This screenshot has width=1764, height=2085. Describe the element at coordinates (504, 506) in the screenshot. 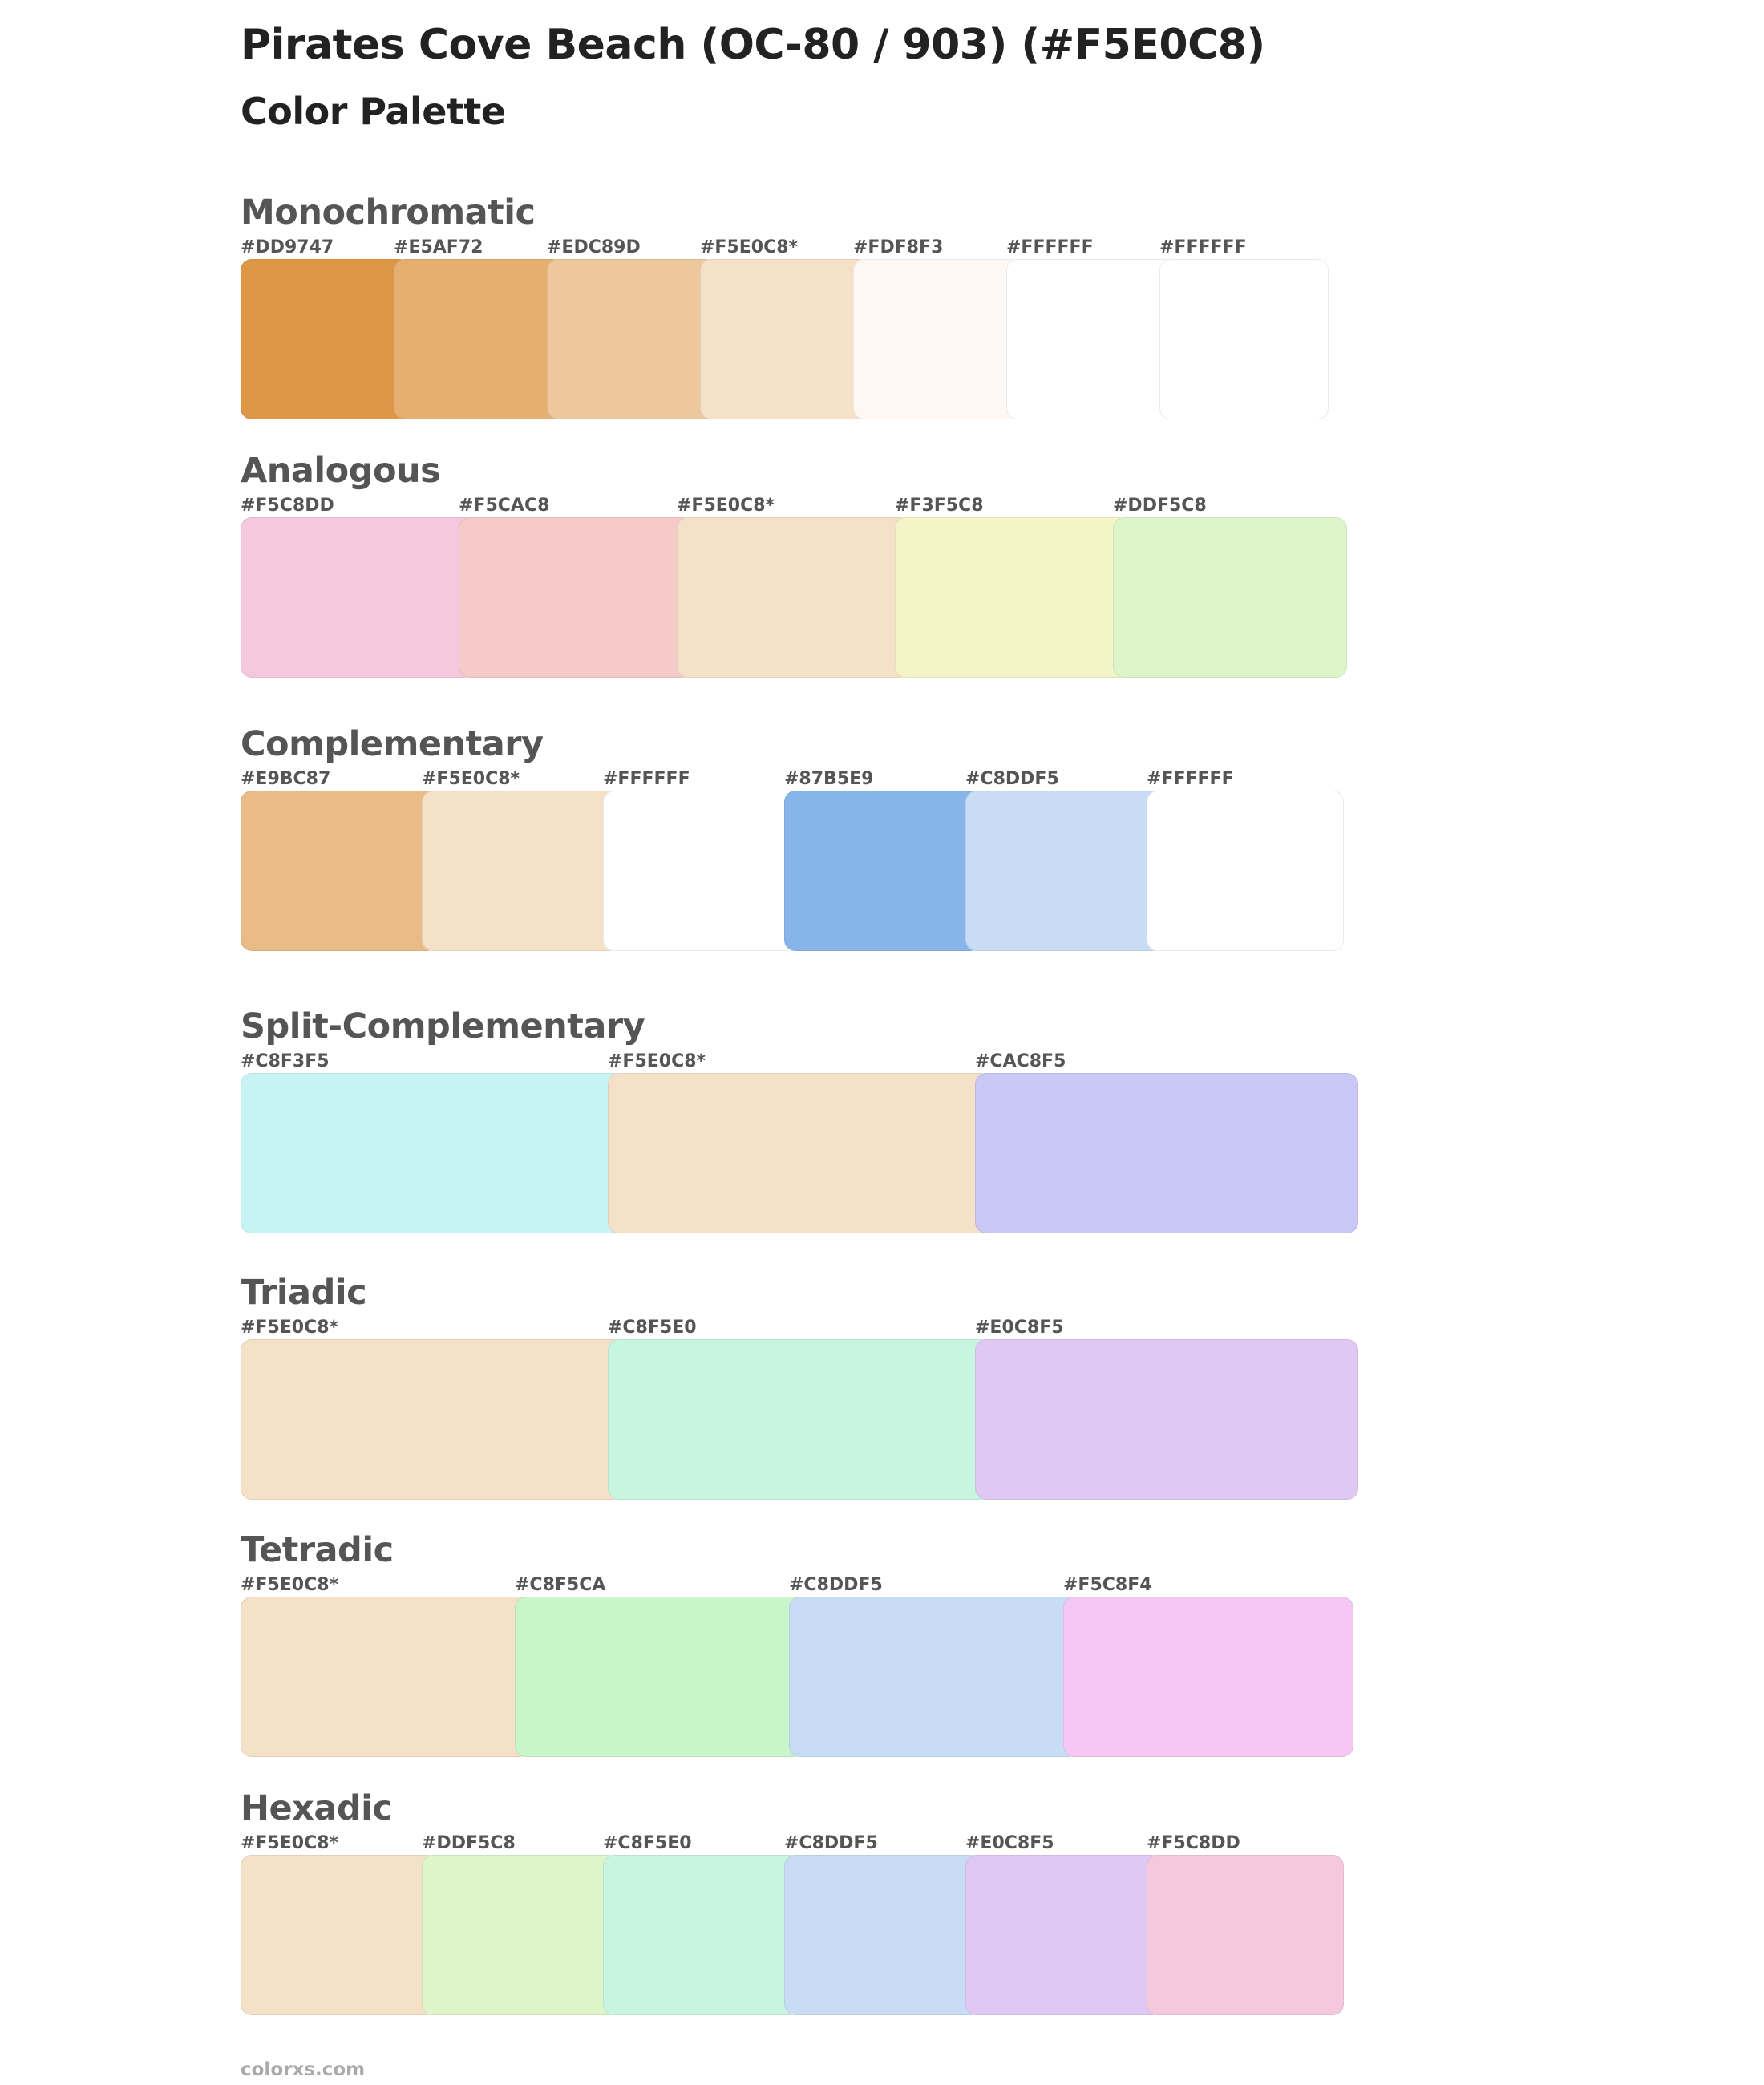

I see `hex-label: #F5CAC8` at that location.